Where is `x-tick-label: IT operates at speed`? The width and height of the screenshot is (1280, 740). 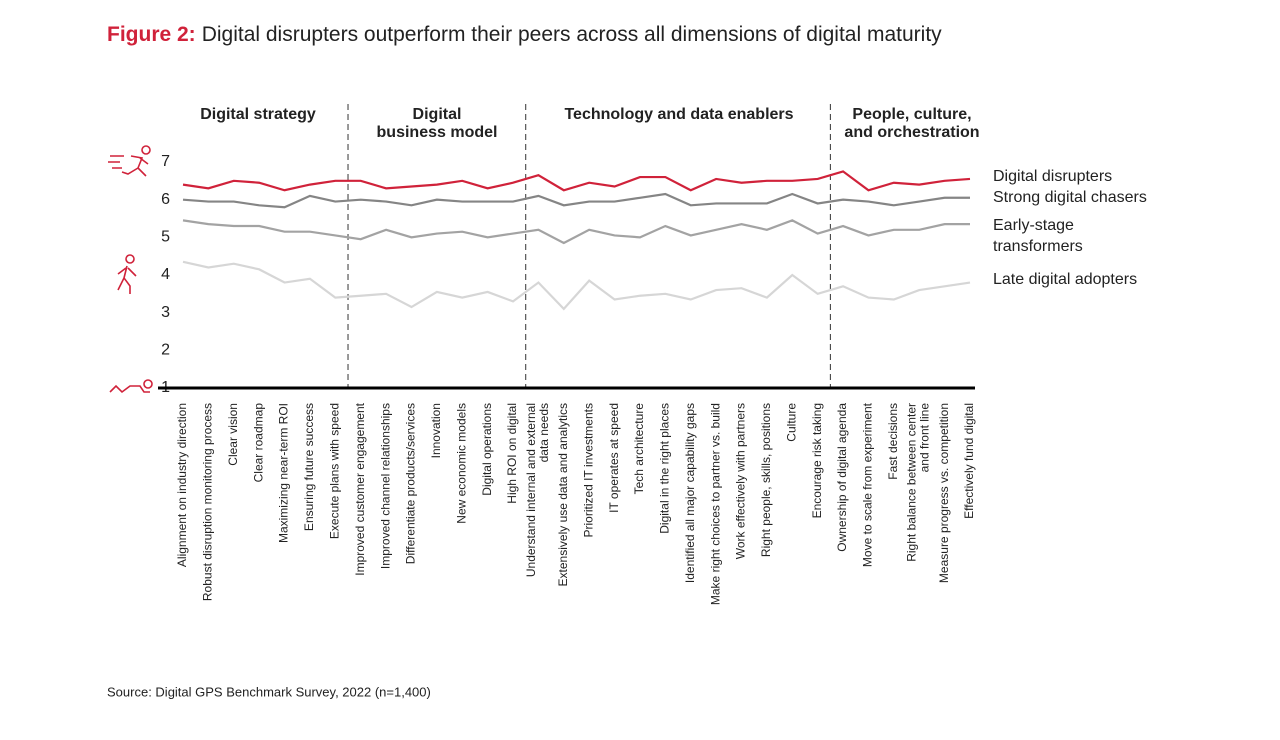 x-tick-label: IT operates at speed is located at coordinates (614, 458).